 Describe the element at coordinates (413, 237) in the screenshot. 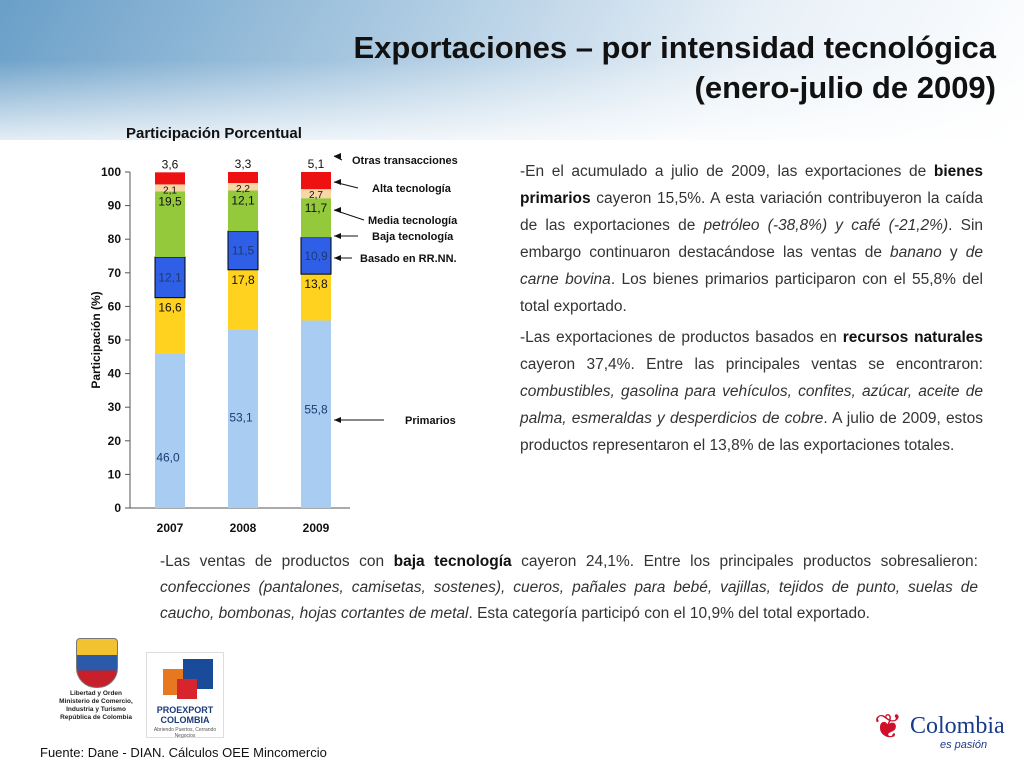

I see `legend-label: Baja tecnología` at that location.